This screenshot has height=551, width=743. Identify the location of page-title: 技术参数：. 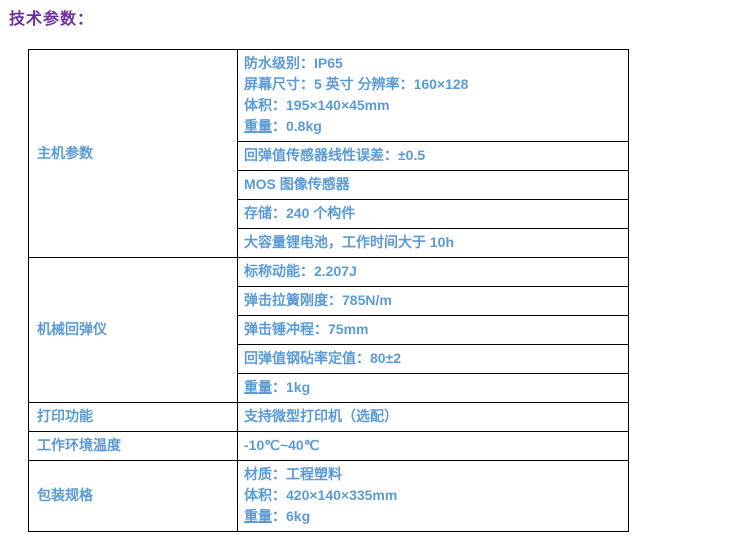
(52, 19).